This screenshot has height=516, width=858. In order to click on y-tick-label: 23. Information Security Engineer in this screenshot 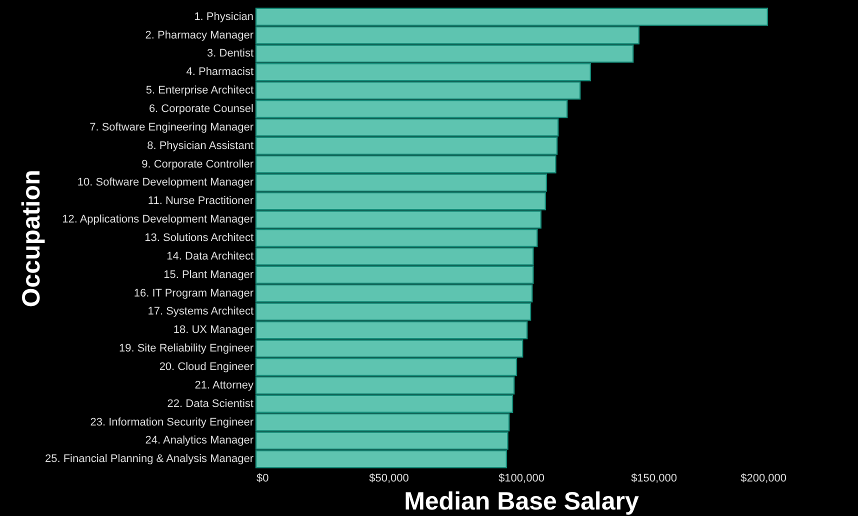, I will do `click(172, 422)`.